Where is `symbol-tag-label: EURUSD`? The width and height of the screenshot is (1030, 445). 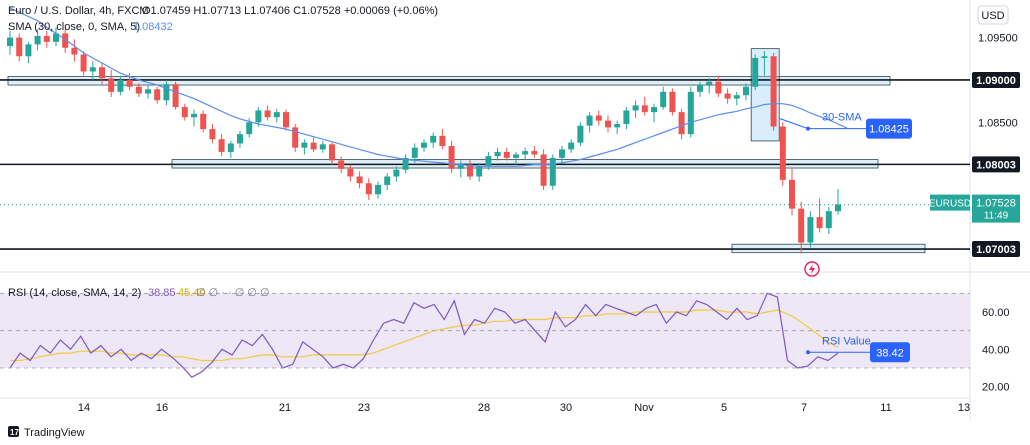 symbol-tag-label: EURUSD is located at coordinates (950, 204).